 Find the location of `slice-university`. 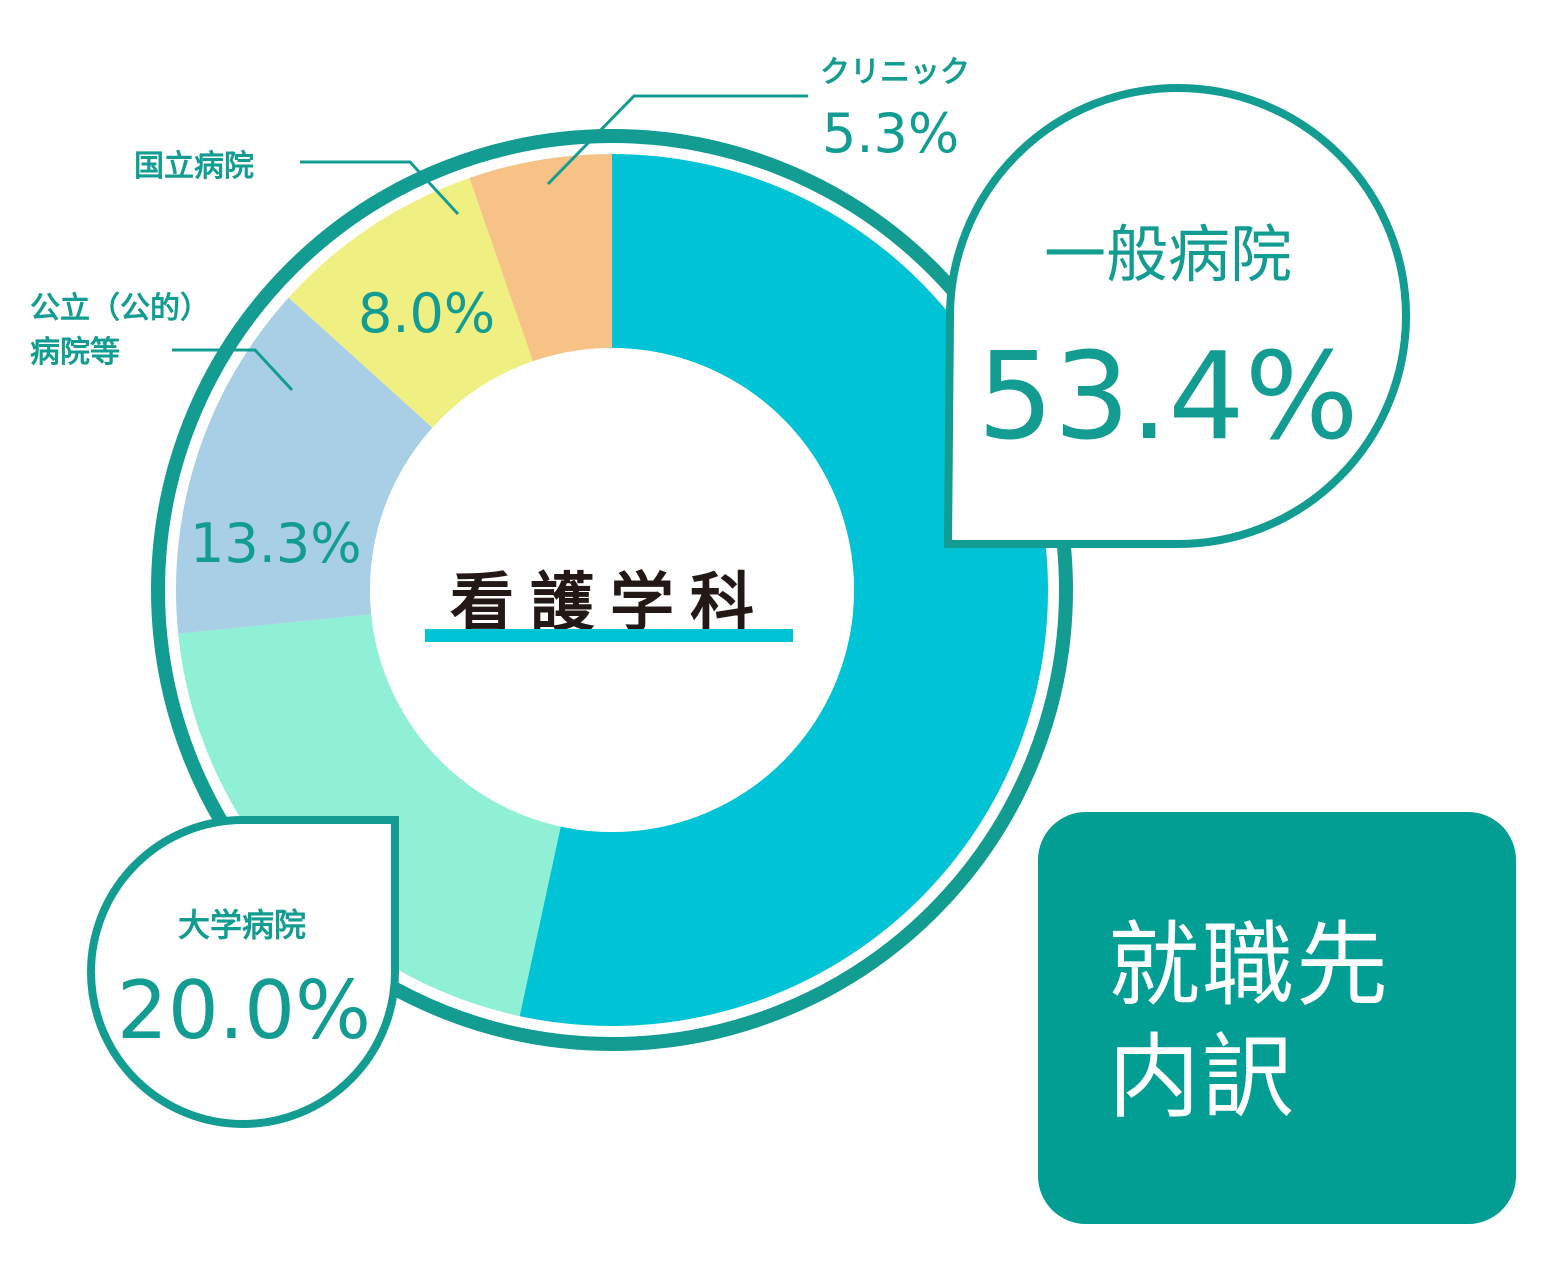

slice-university is located at coordinates (369, 815).